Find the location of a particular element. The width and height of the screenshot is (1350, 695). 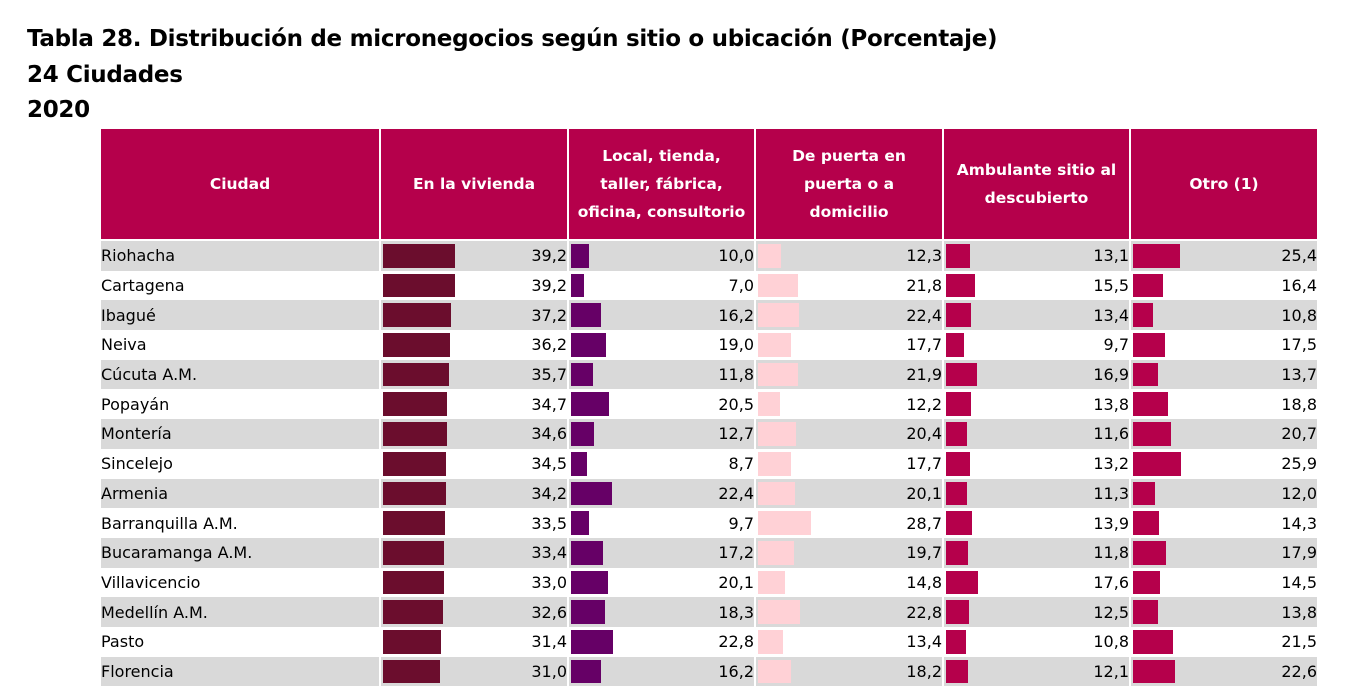

value-puerta: 19,7 is located at coordinates (924, 553).